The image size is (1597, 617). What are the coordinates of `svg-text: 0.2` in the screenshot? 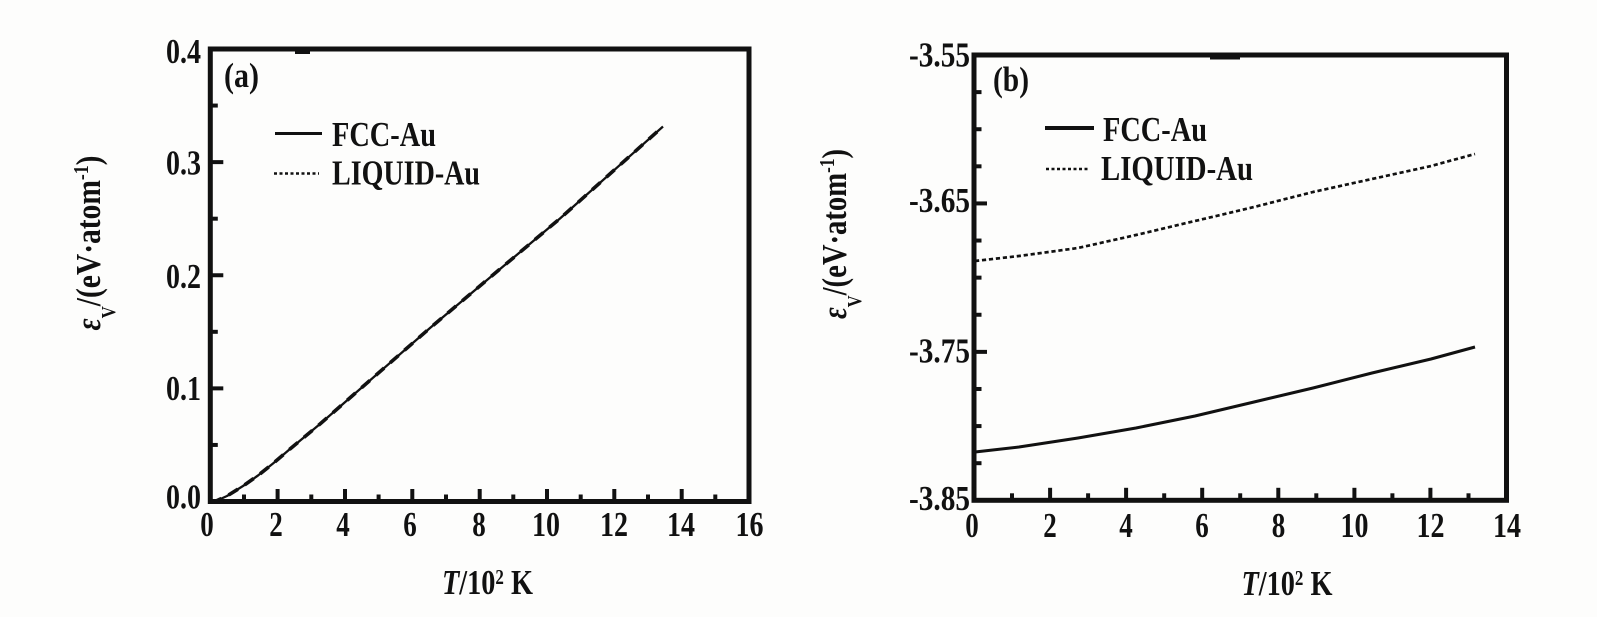 It's located at (183, 276).